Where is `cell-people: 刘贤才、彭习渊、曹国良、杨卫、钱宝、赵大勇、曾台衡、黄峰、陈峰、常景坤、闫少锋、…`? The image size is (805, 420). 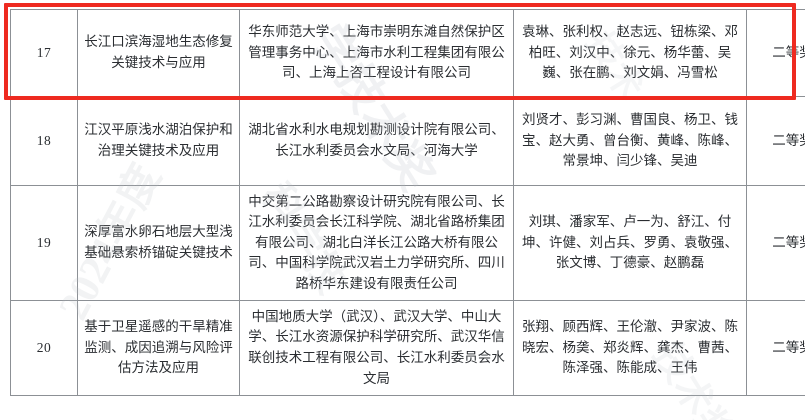
cell-people: 刘贤才、彭习渊、曹国良、杨卫、钱宝、赵大勇、曾台衡、黄峰、陈峰、常景坤、闫少锋、… is located at coordinates (630, 141).